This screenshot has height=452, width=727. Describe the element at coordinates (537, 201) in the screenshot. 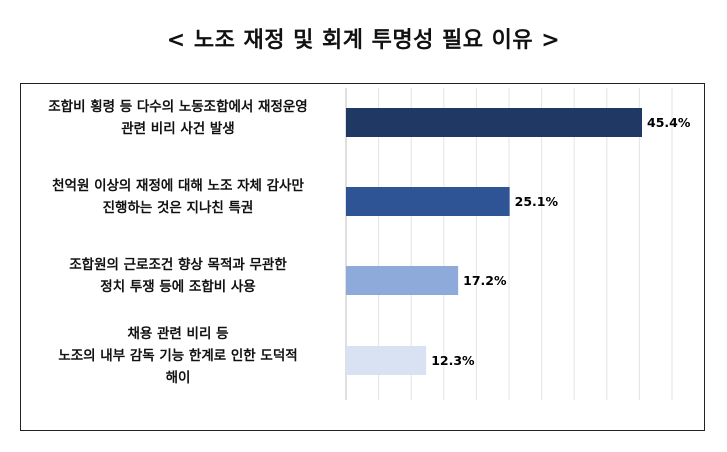

I see `data-label-2: 25.1%` at that location.